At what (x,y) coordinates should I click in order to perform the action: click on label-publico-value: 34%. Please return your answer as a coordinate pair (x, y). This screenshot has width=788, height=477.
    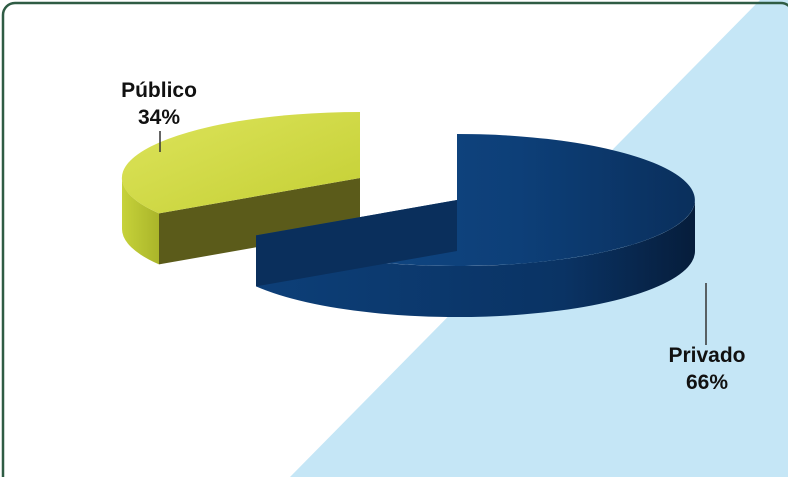
    Looking at the image, I should click on (159, 117).